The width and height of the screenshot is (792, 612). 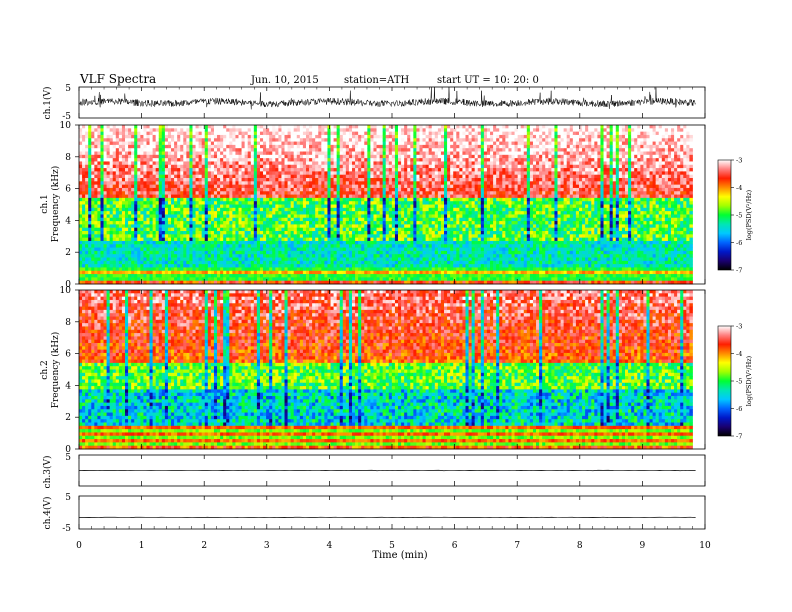 I want to click on freq-tick-label-1-4: 8, so click(x=68, y=158).